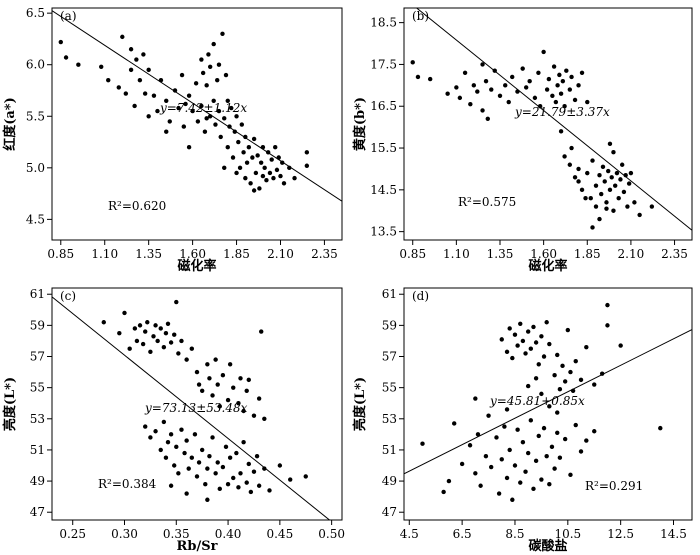 This screenshot has height=555, width=700. What do you see at coordinates (279, 534) in the screenshot?
I see `x-tick-label: 0.45` at bounding box center [279, 534].